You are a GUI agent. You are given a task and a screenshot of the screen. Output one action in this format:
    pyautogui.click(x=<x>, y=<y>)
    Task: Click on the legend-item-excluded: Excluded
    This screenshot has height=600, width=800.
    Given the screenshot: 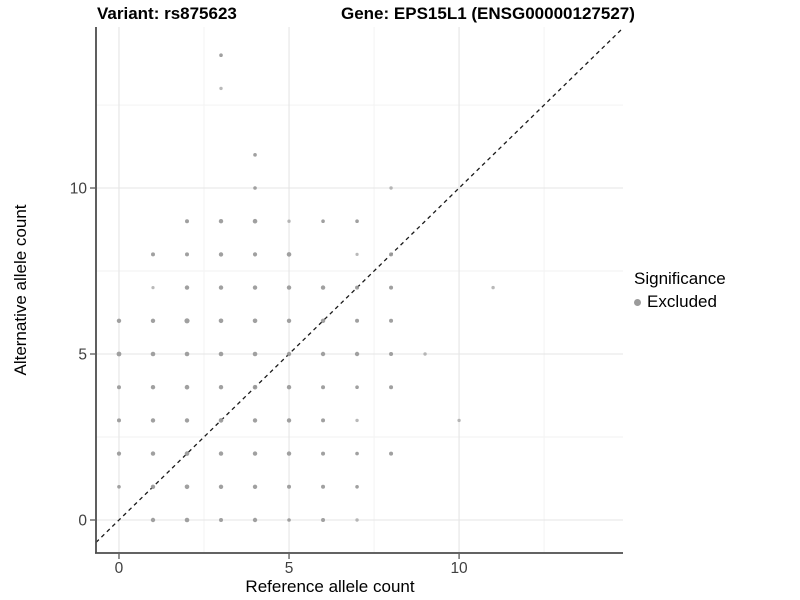 What is the action you would take?
    pyautogui.click(x=680, y=302)
    